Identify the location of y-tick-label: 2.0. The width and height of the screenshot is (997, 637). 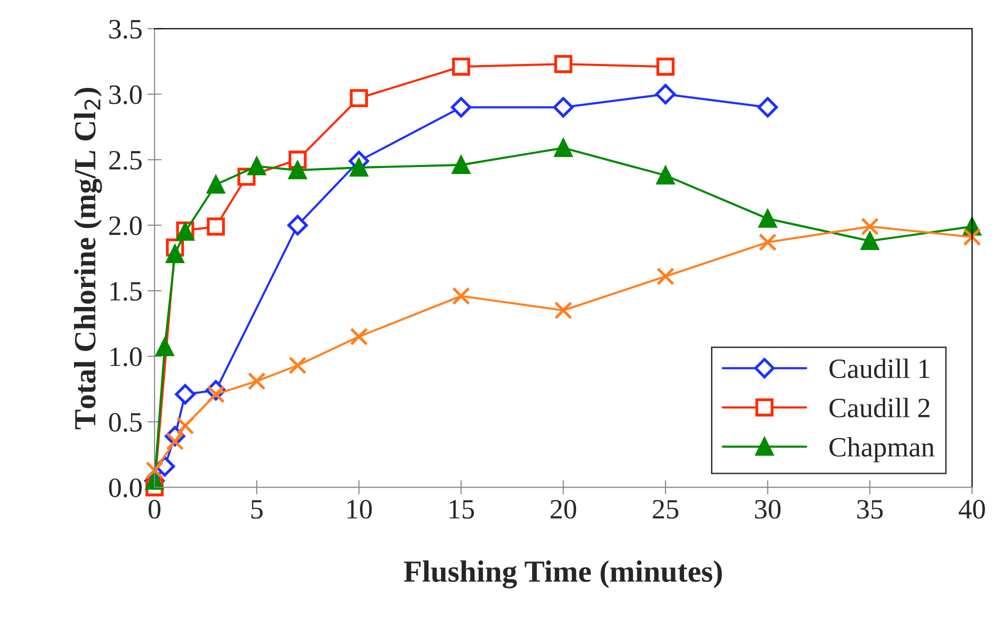
(125, 226).